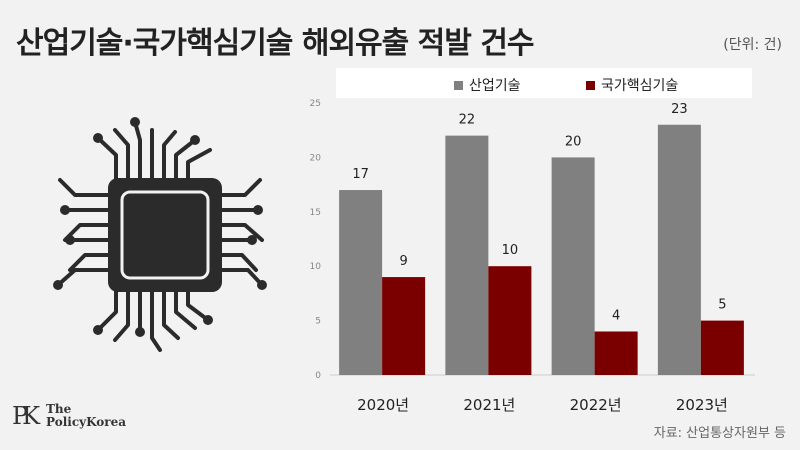  Describe the element at coordinates (383, 405) in the screenshot. I see `x-tick-label: 2020년` at that location.